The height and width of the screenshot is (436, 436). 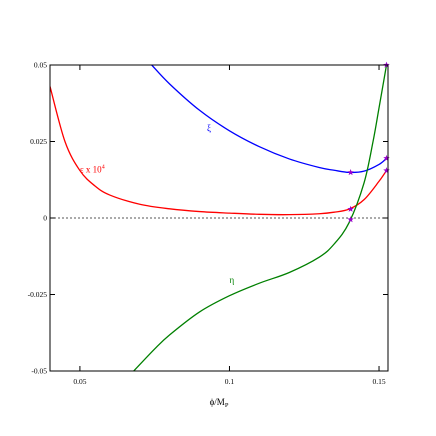 What do you see at coordinates (92, 170) in the screenshot?
I see `epsilon-label: ε x 104` at bounding box center [92, 170].